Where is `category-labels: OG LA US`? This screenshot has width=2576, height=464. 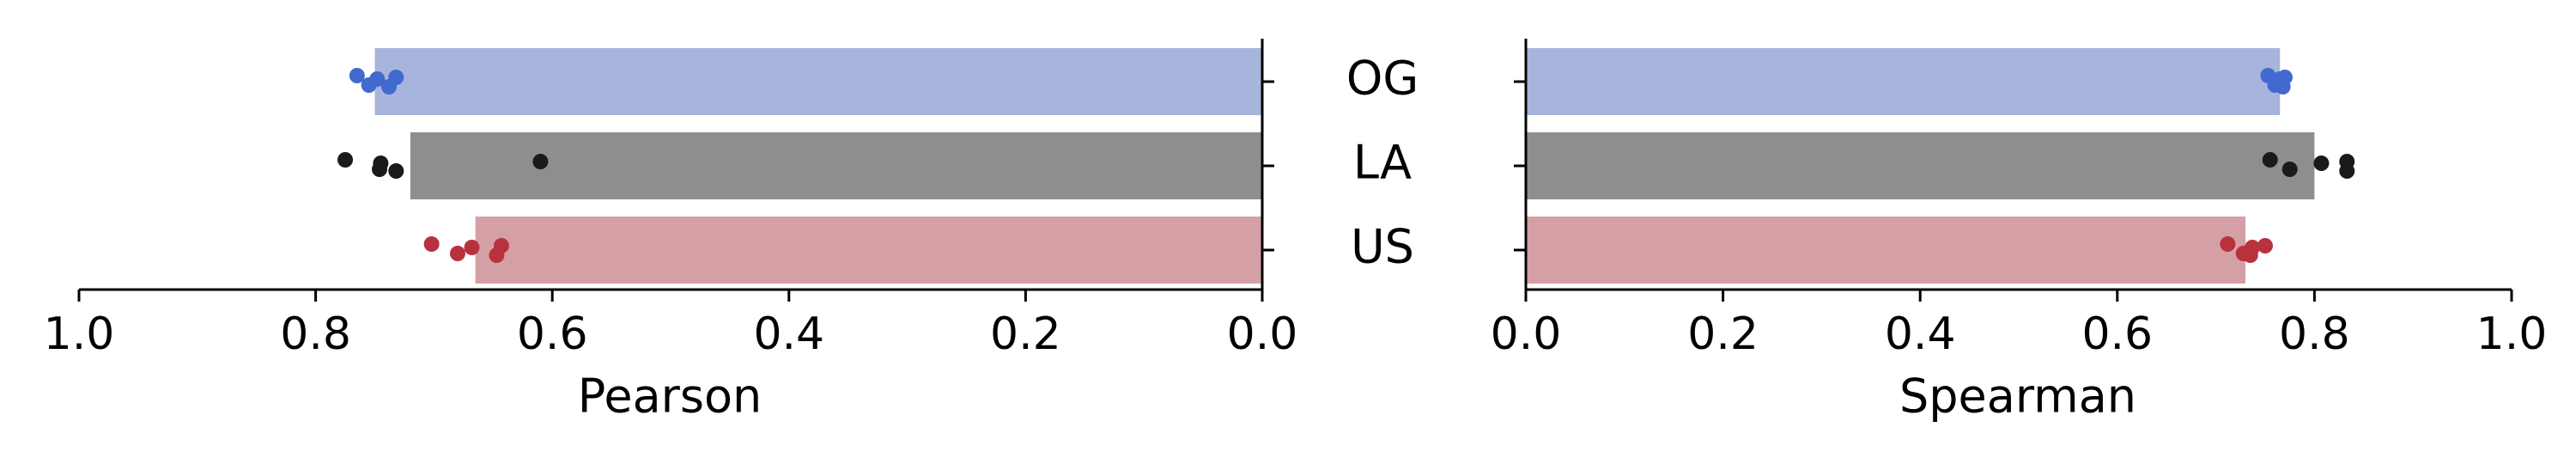 category-labels: OG LA US is located at coordinates (1382, 163).